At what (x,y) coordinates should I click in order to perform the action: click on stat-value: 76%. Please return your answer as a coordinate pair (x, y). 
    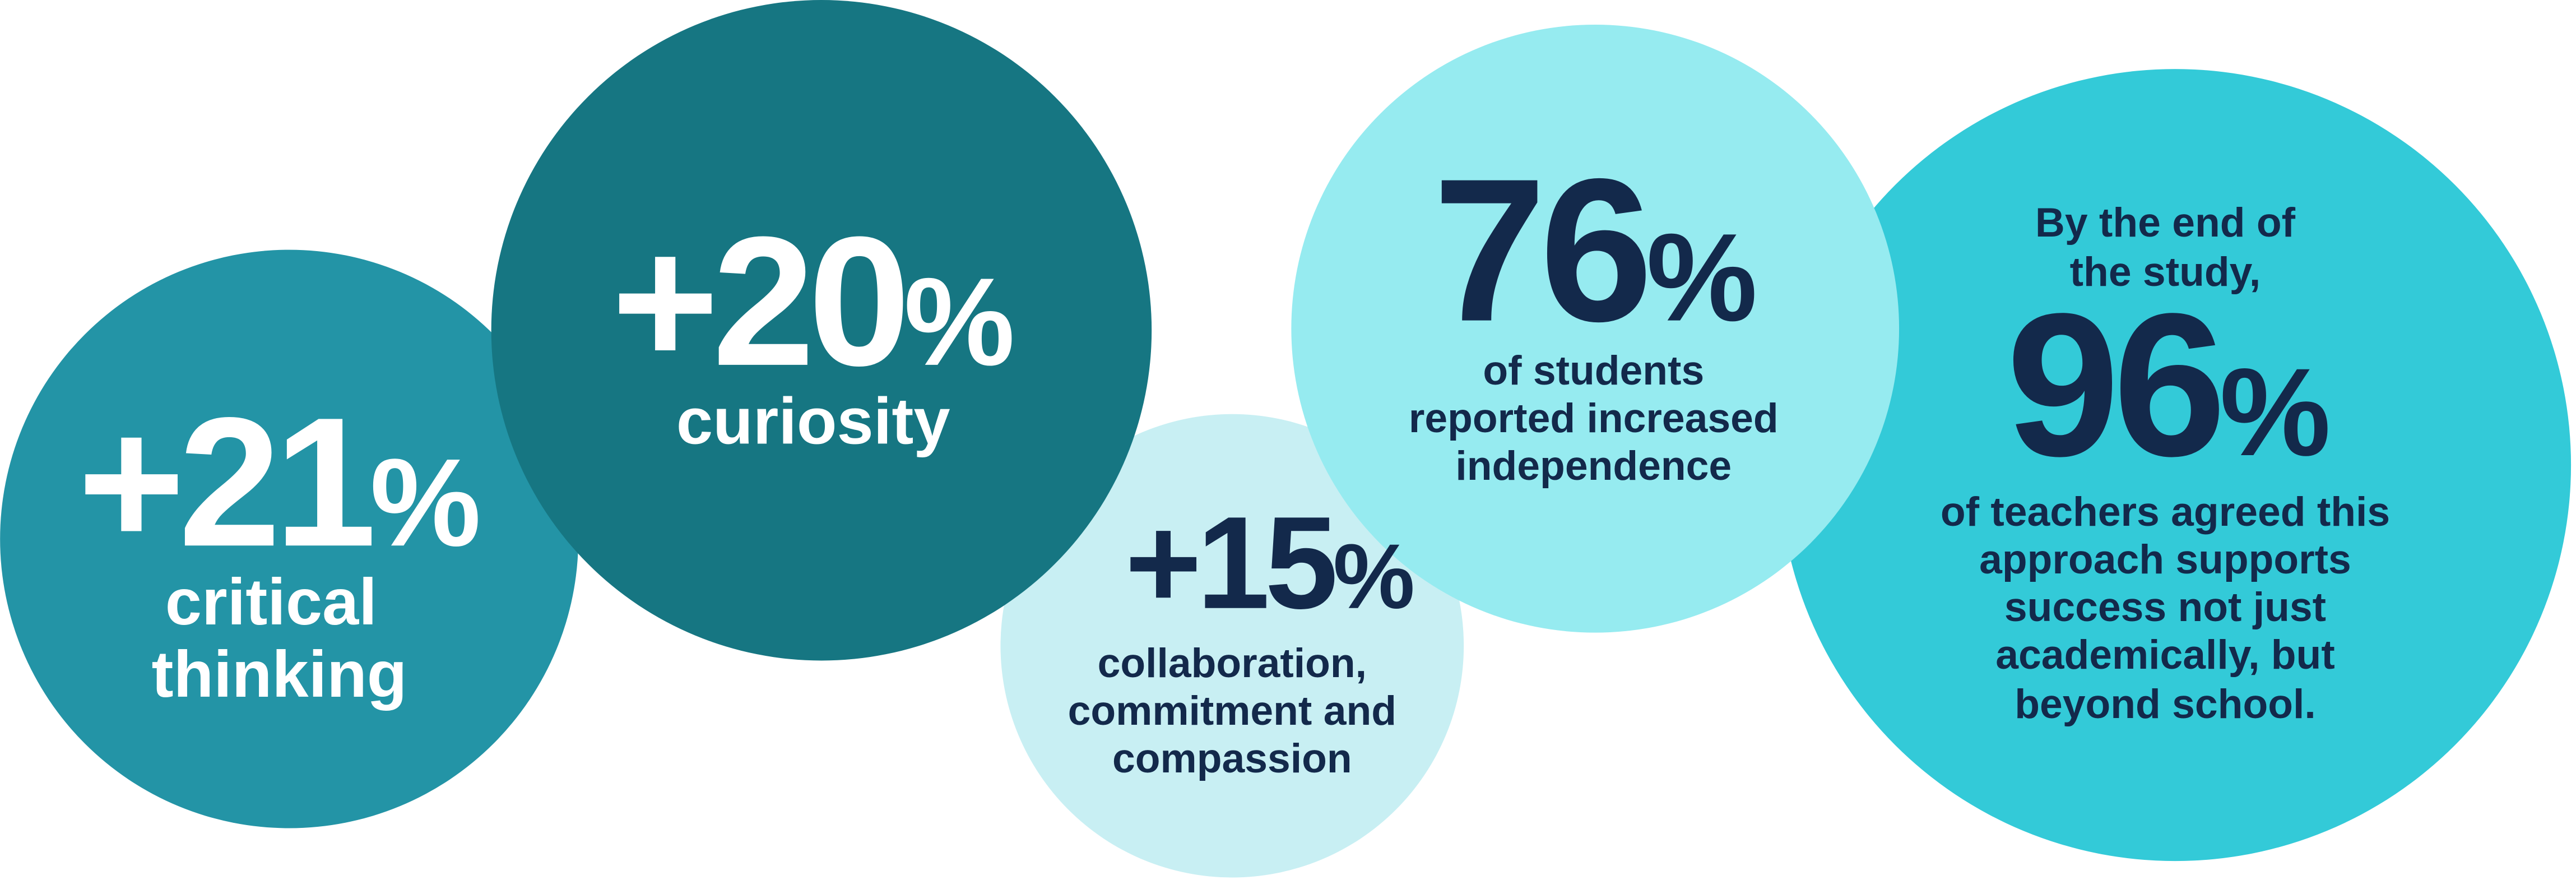
    Looking at the image, I should click on (1595, 251).